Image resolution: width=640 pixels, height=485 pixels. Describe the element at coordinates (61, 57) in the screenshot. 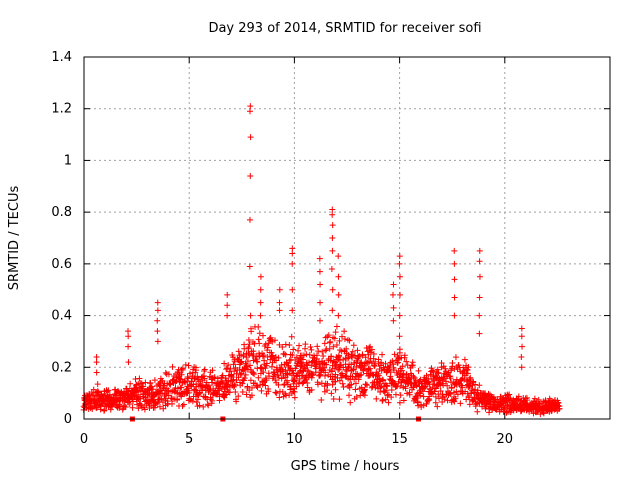

I see `y-tick-label: 1.4` at that location.